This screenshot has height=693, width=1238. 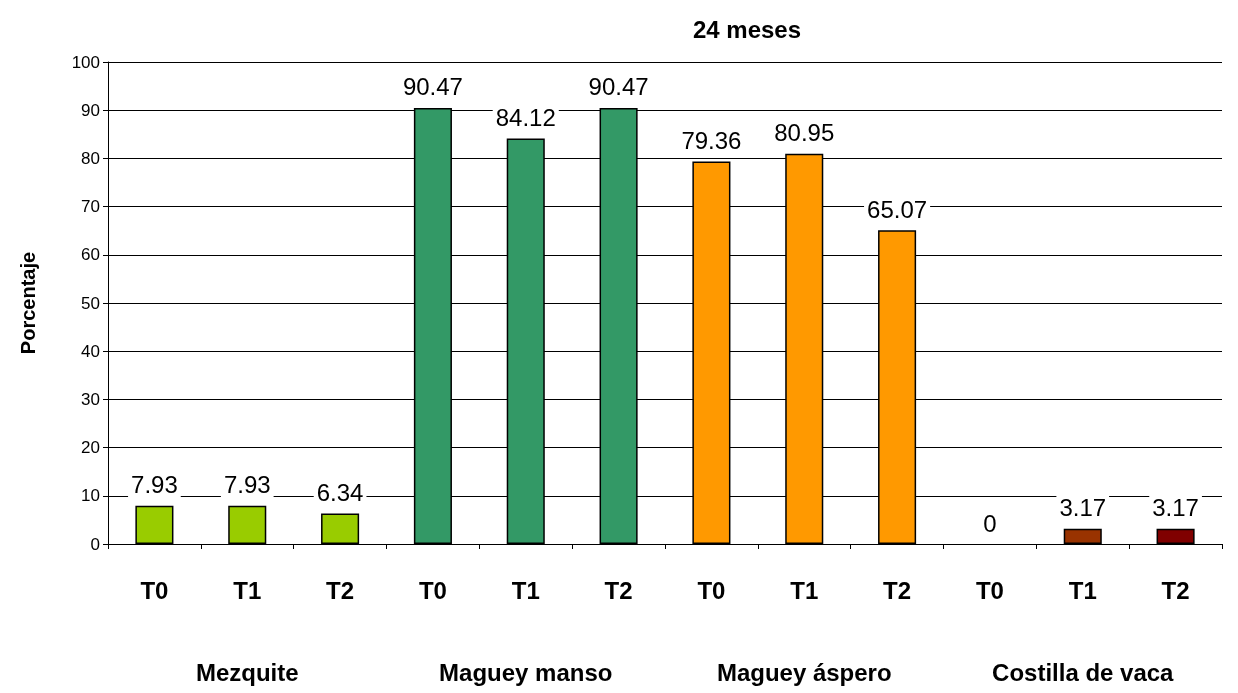 I want to click on y-tick-label: 30, so click(x=90, y=399).